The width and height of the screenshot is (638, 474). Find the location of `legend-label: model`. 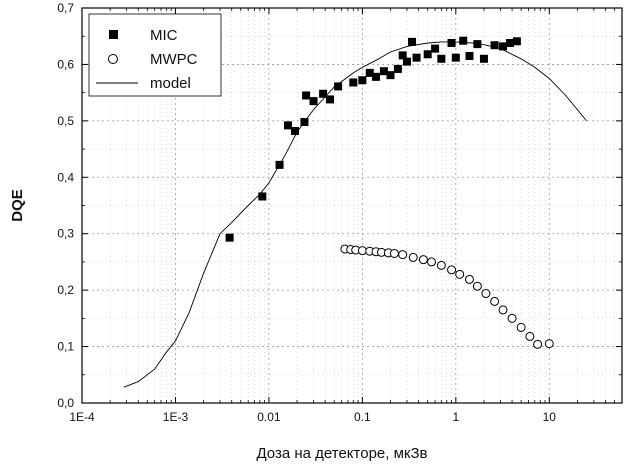

legend-label: model is located at coordinates (170, 83).